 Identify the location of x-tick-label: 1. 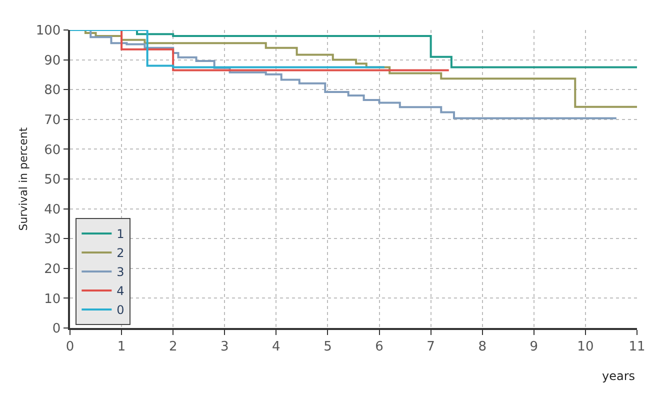
(121, 346).